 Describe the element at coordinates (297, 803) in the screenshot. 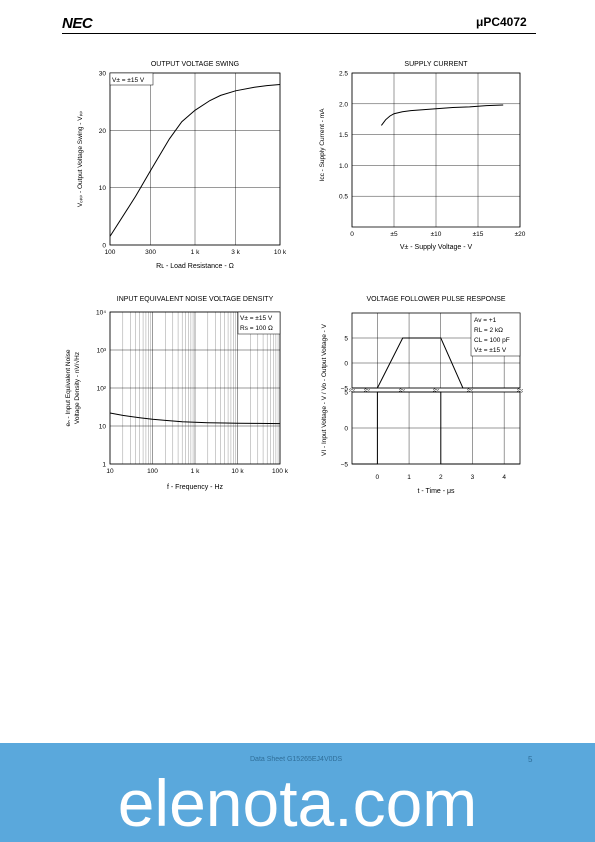

I see `watermark-brand: elenota.com` at that location.